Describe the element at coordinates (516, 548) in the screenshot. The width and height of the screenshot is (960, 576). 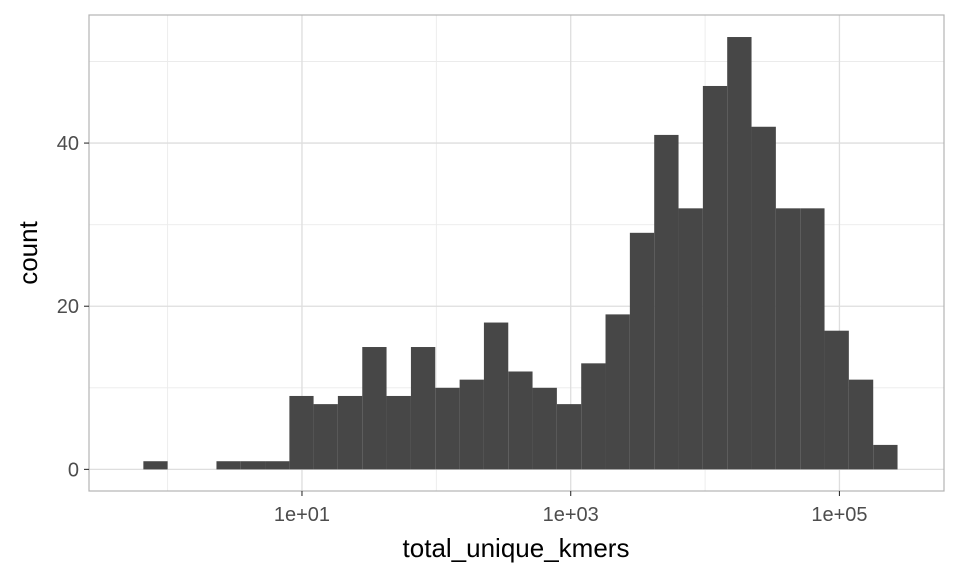
I see `x-axis-title: total_unique_kmers` at that location.